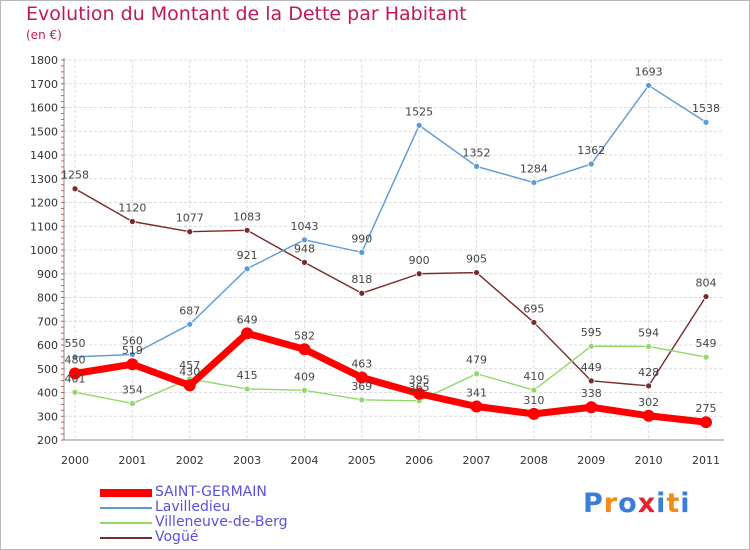 The width and height of the screenshot is (750, 550). I want to click on data-label-lavilledieu: 1693, so click(649, 71).